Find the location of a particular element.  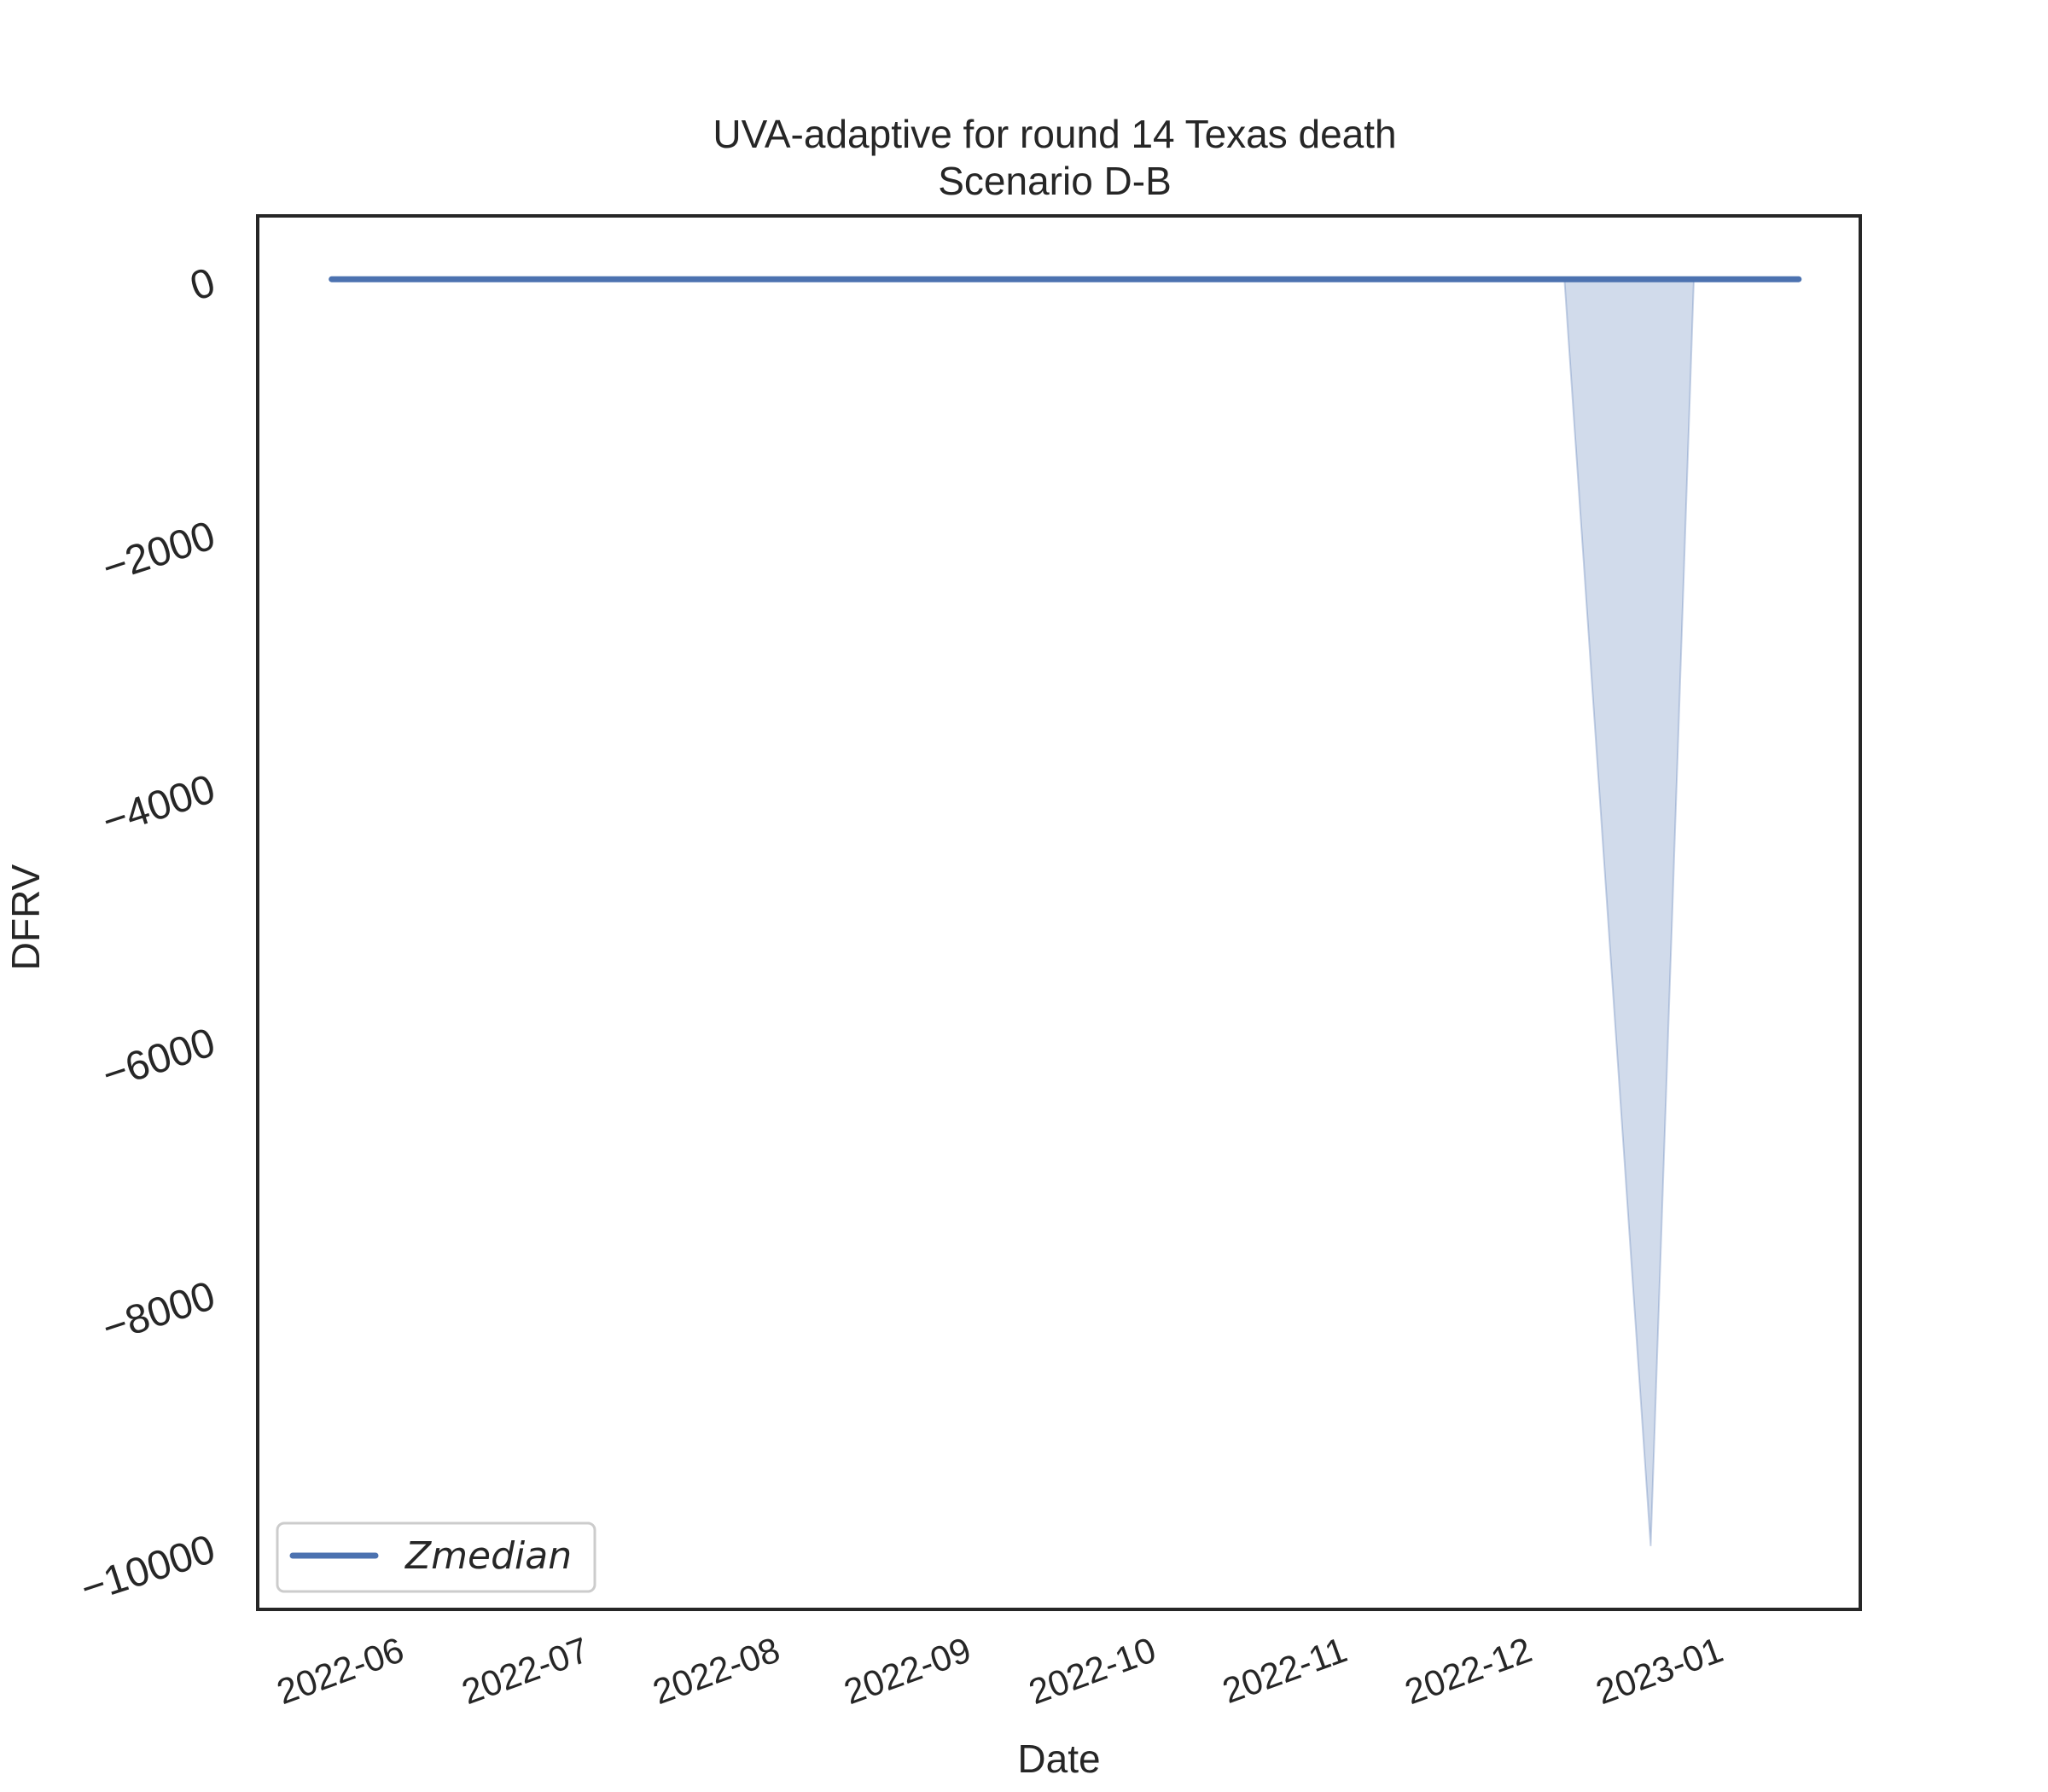

y-tick-labels: 0 −2000 −4000 −6000 −8000 −10000 is located at coordinates (147, 936).